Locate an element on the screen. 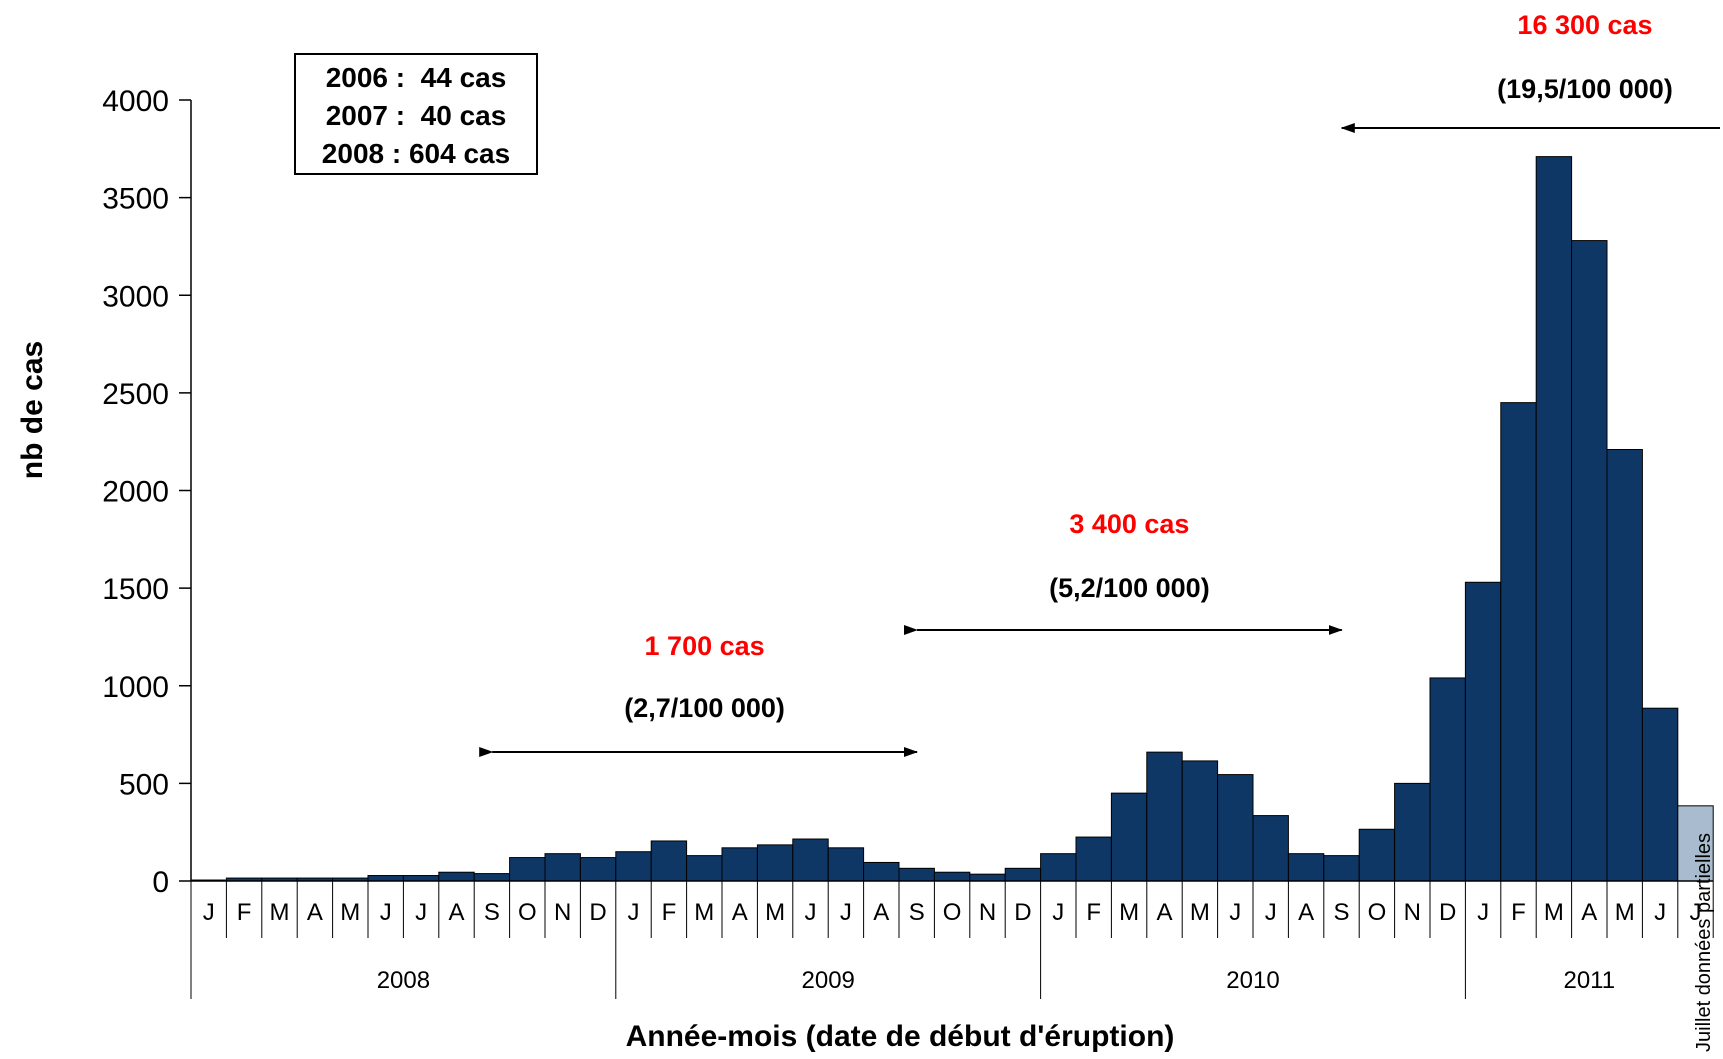 The height and width of the screenshot is (1059, 1723). period-rate-label: (2,7/100 000) is located at coordinates (704, 708).